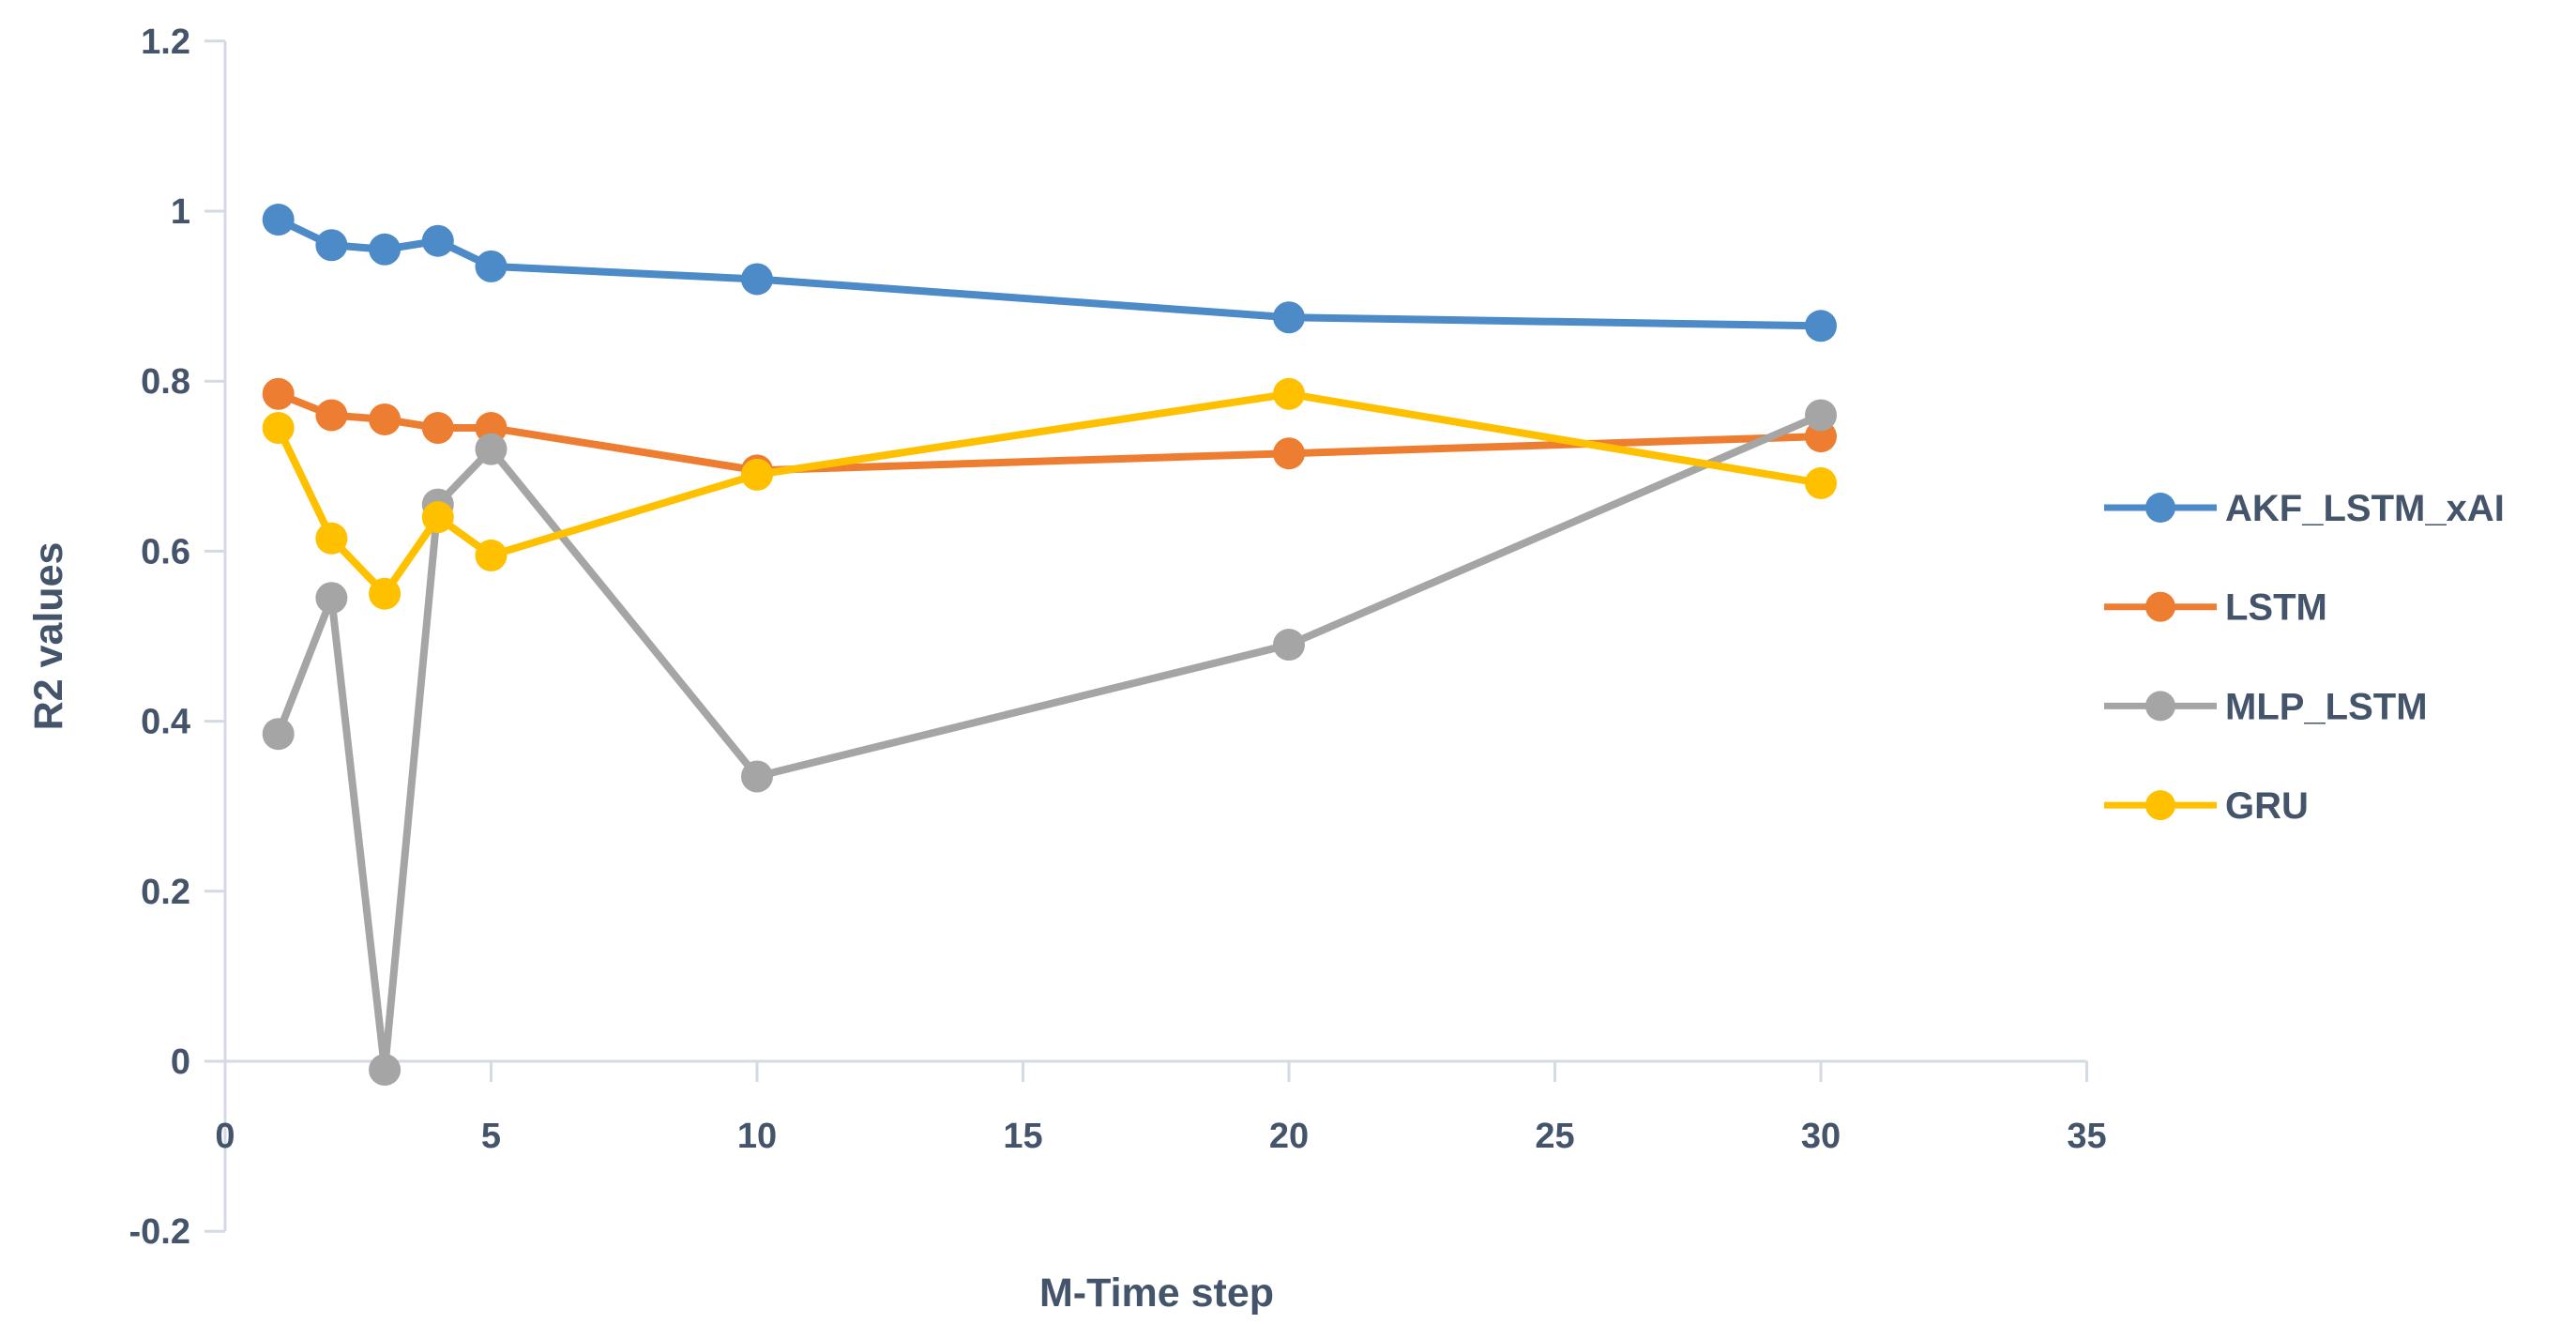  I want to click on legend-label: LSTM, so click(2276, 608).